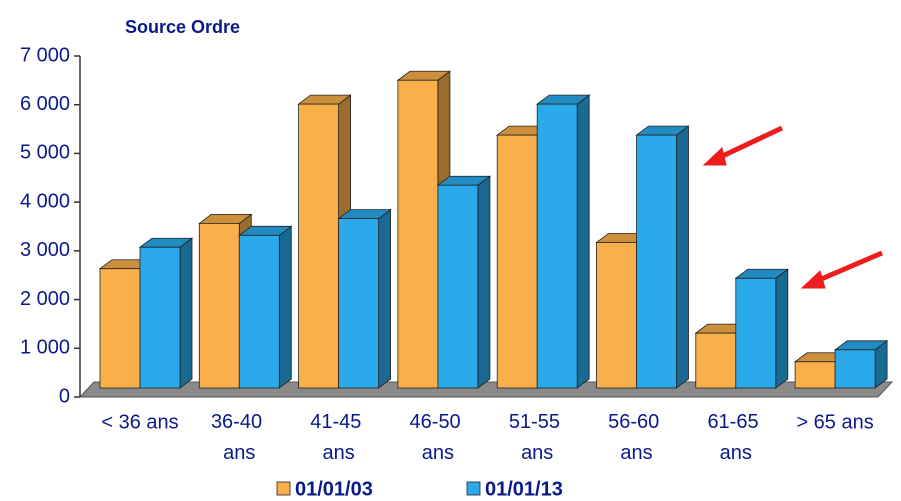 Image resolution: width=901 pixels, height=501 pixels. What do you see at coordinates (139, 422) in the screenshot?
I see `x-tick-label: < 36 ans` at bounding box center [139, 422].